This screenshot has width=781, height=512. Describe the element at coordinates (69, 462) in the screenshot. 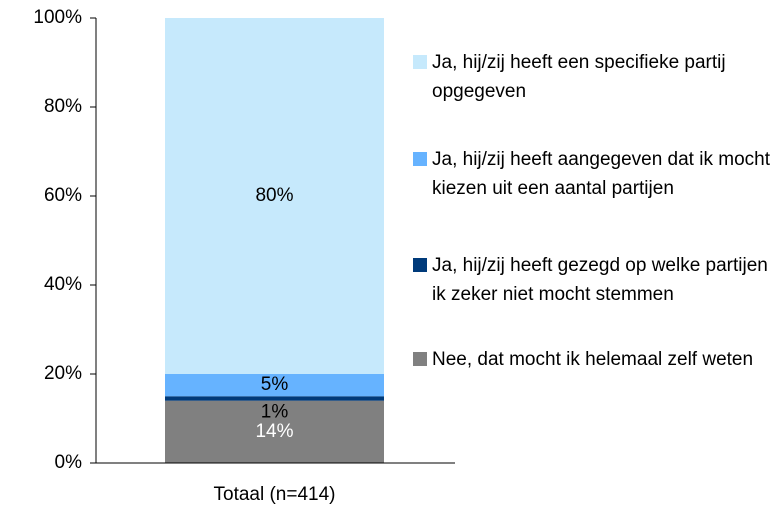

I see `y-tick-label: 0%` at that location.